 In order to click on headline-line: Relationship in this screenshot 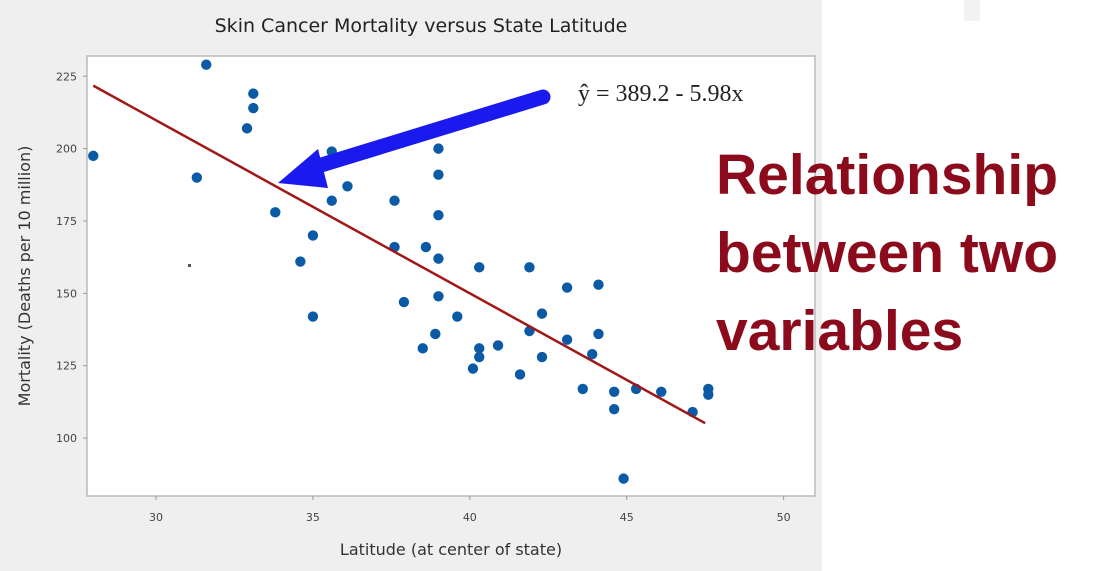, I will do `click(887, 175)`.